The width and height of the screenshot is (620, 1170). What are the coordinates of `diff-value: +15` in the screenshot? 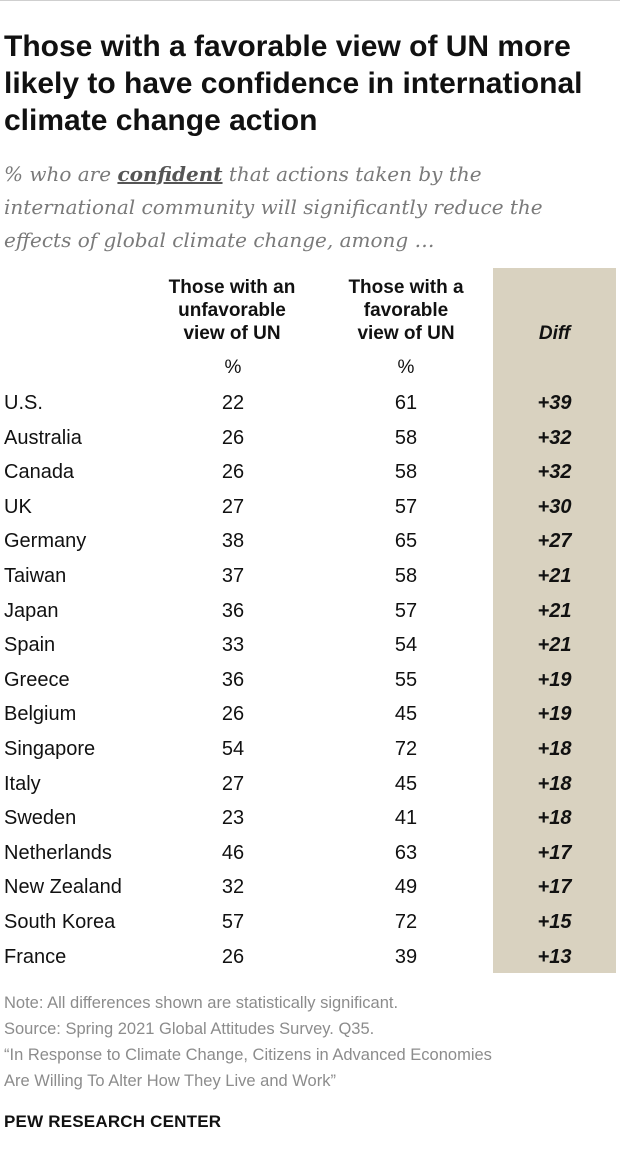 It's located at (554, 922).